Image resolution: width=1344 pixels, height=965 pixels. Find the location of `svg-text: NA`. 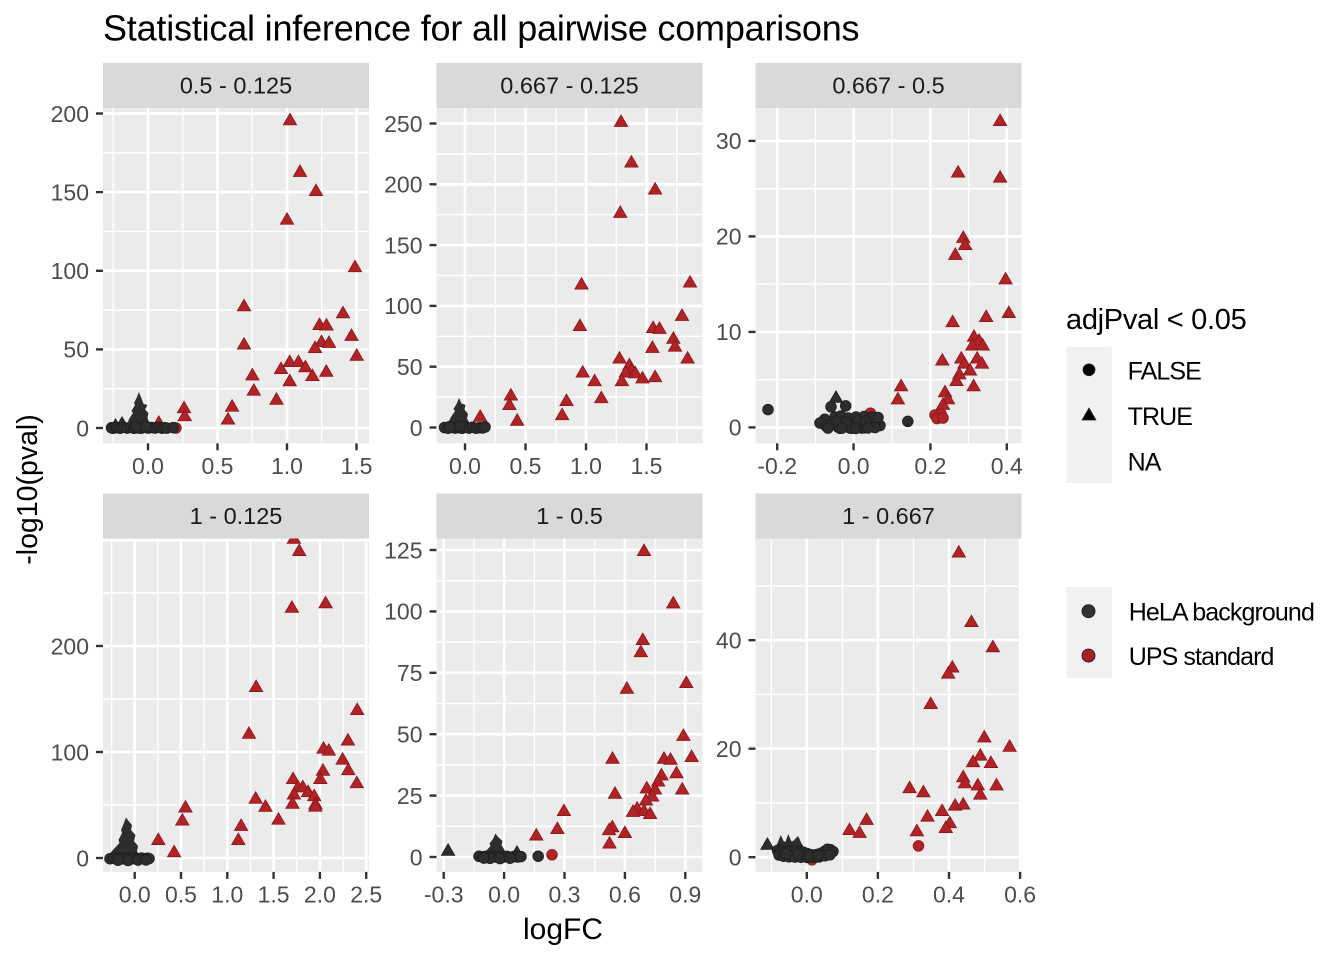

svg-text: NA is located at coordinates (1145, 463).